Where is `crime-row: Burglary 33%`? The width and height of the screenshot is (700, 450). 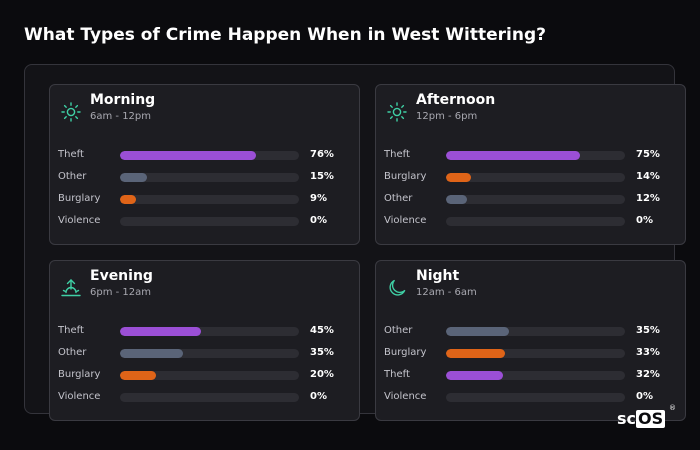
crime-row: Burglary 33% is located at coordinates (530, 353).